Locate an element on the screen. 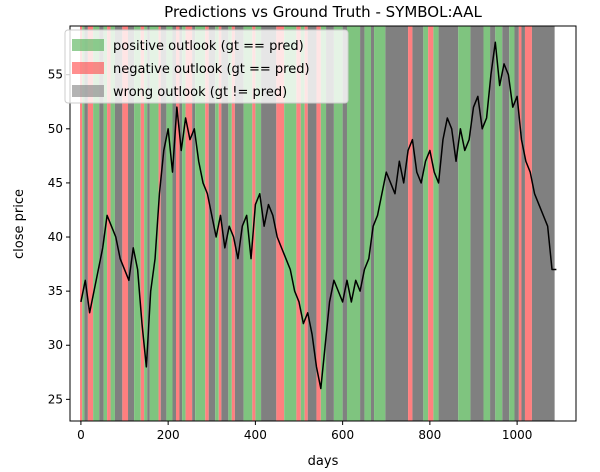 The height and width of the screenshot is (472, 600). legend-swatch-wrong is located at coordinates (88, 91).